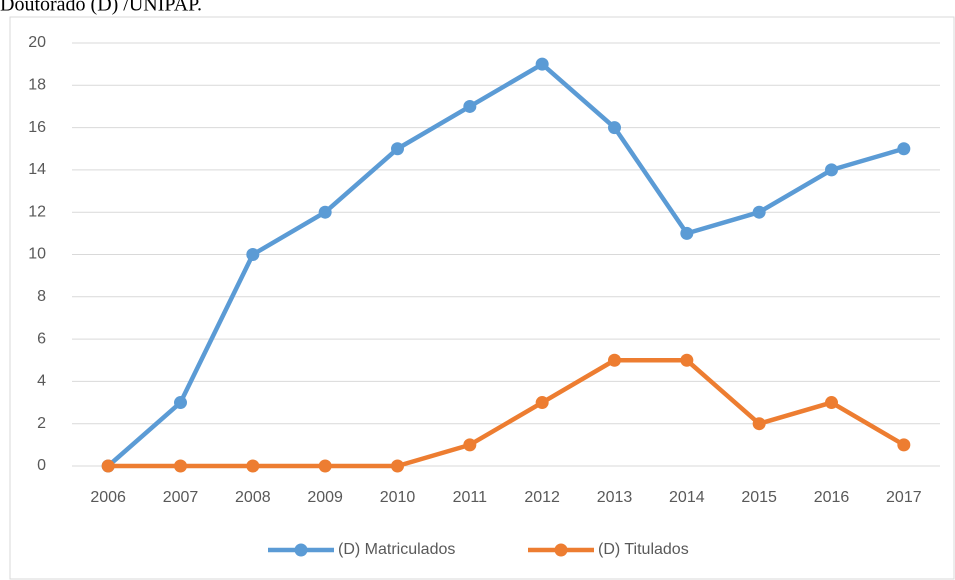 This screenshot has height=580, width=955. I want to click on x-tick-label: 2009, so click(325, 497).